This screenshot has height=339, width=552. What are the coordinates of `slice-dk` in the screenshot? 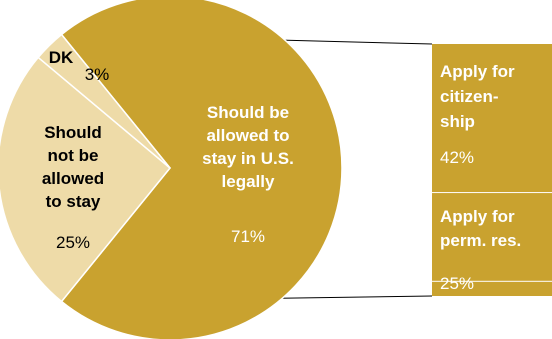 It's located at (104, 101).